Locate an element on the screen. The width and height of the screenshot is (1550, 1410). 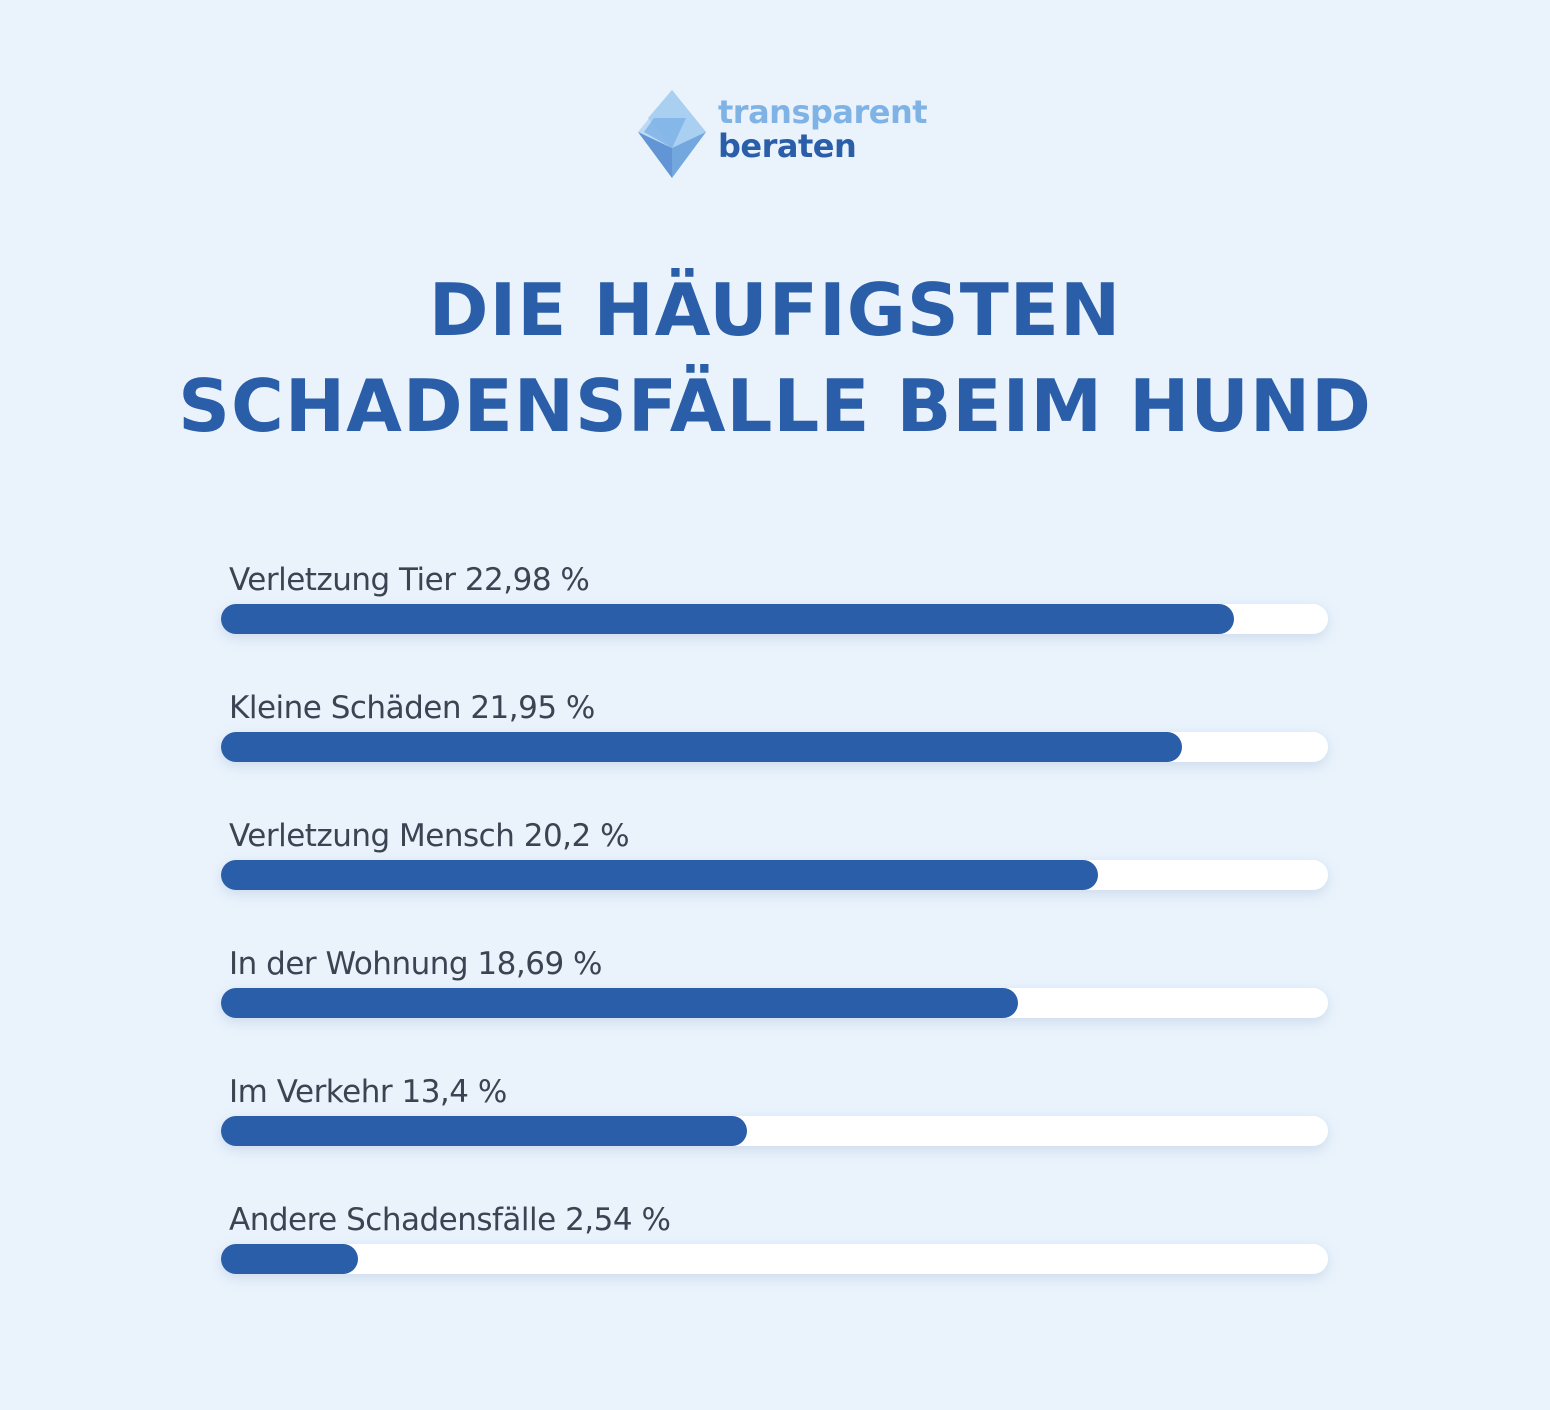
bar-row: Verletzung Tier 22,98 % is located at coordinates (774, 624).